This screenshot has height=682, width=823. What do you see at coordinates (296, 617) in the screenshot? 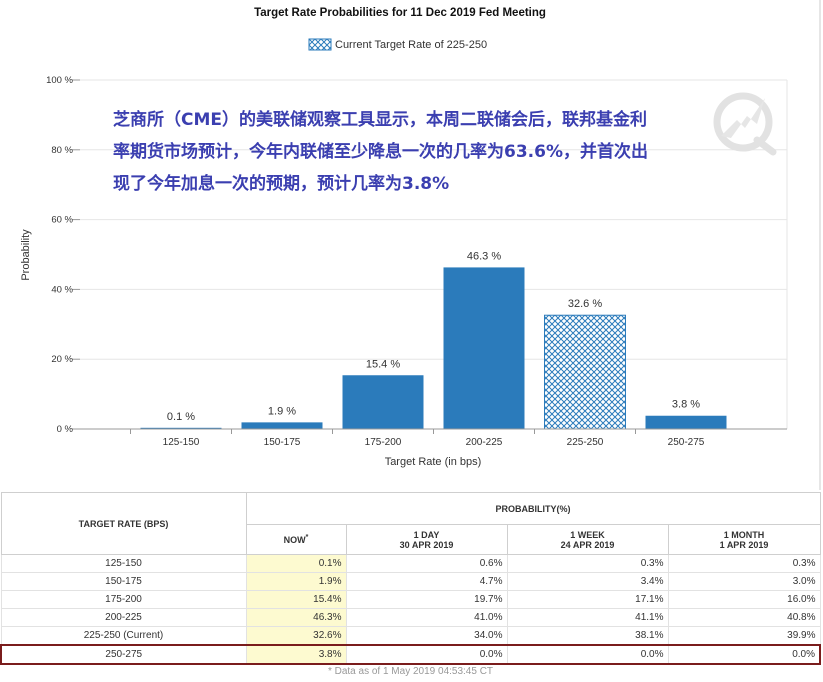
I see `now-cell: 46.3%` at bounding box center [296, 617].